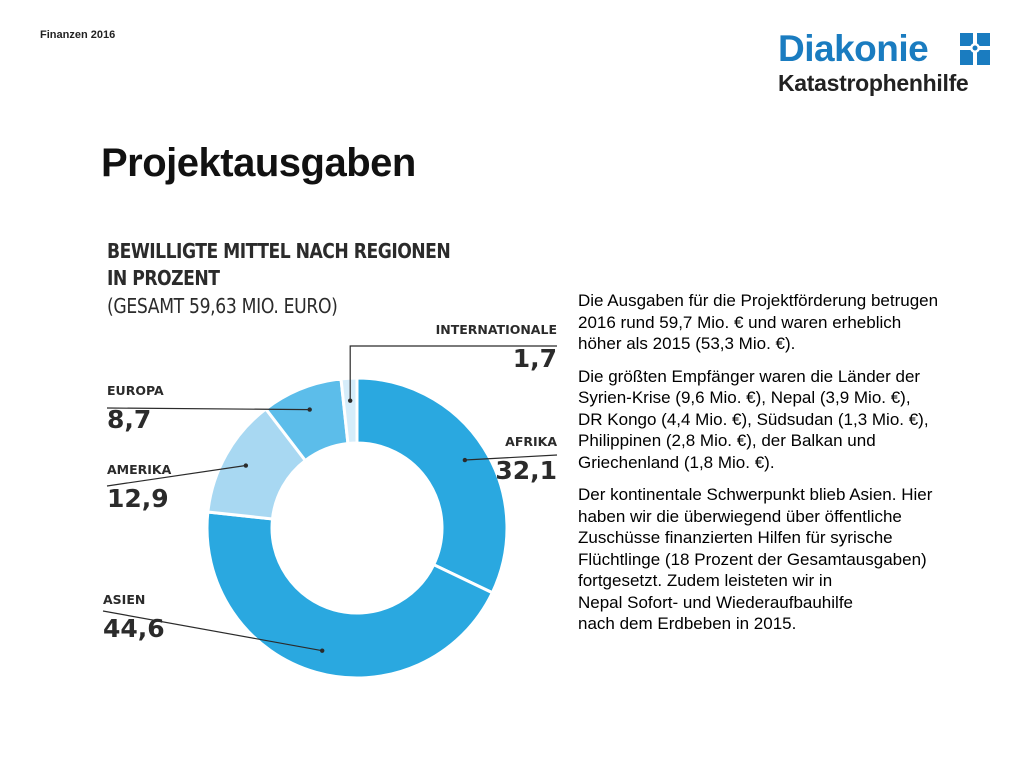 This screenshot has height=768, width=1024. What do you see at coordinates (975, 49) in the screenshot?
I see `diakonie-cross-icon` at bounding box center [975, 49].